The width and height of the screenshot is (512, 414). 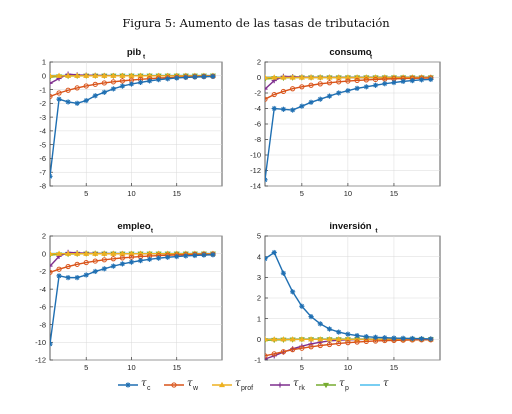 I want to click on y-tick-label: -4, so click(x=42, y=131).